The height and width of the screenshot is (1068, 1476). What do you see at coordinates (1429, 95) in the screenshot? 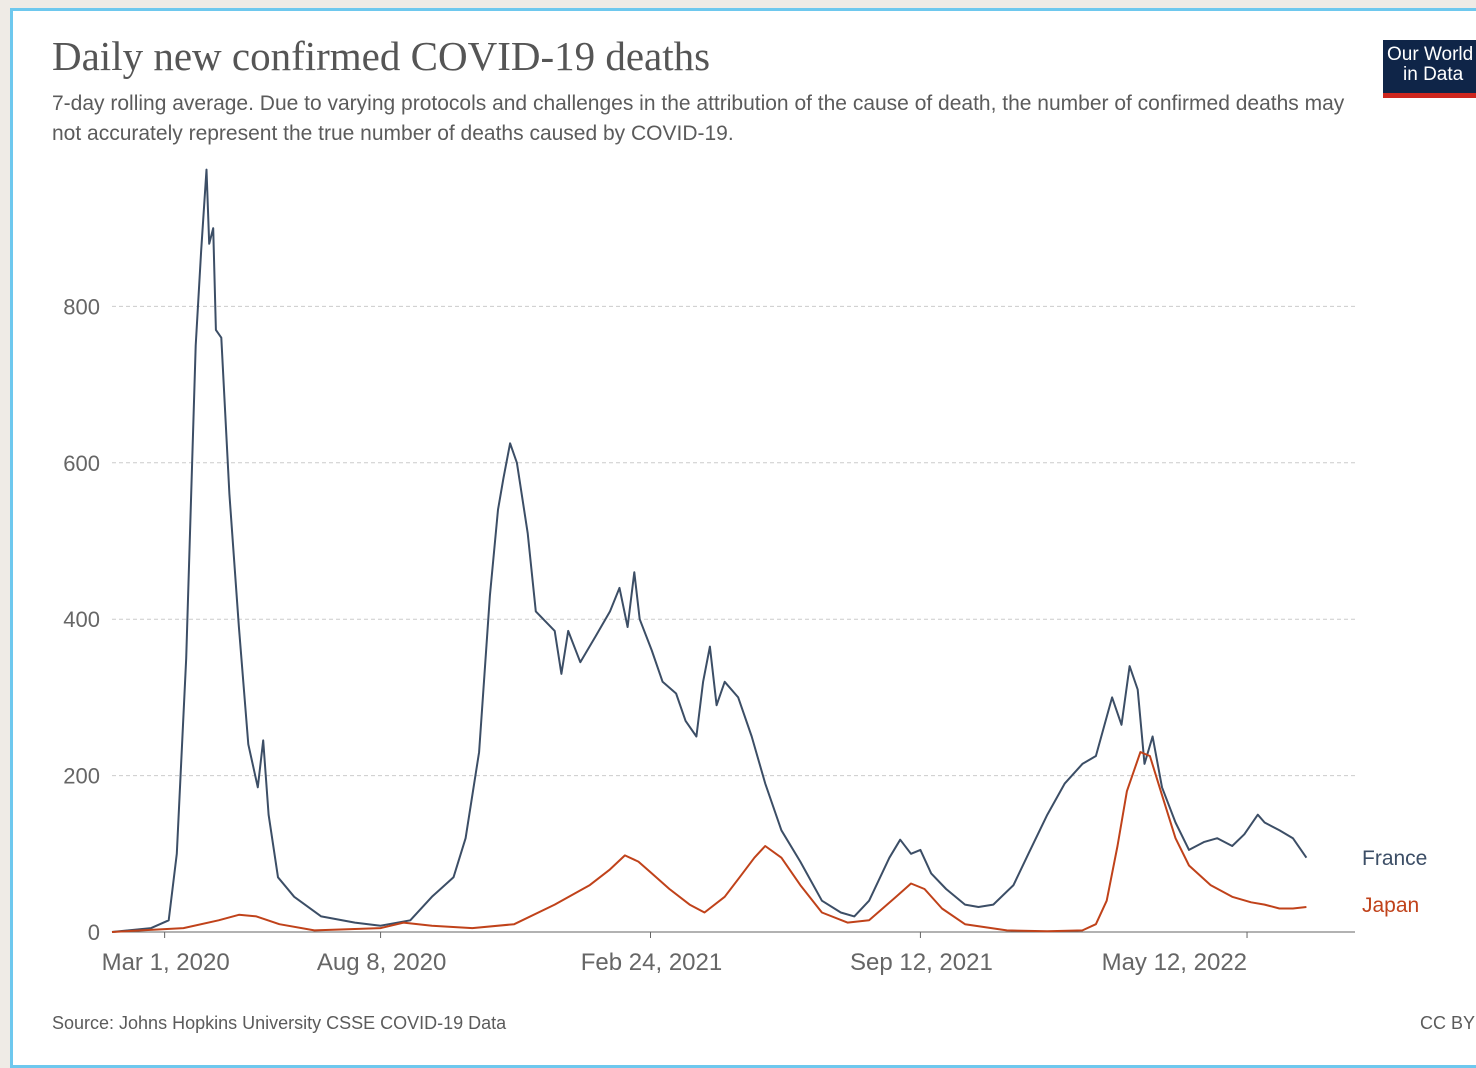
I see `logo-accent-bar` at bounding box center [1429, 95].